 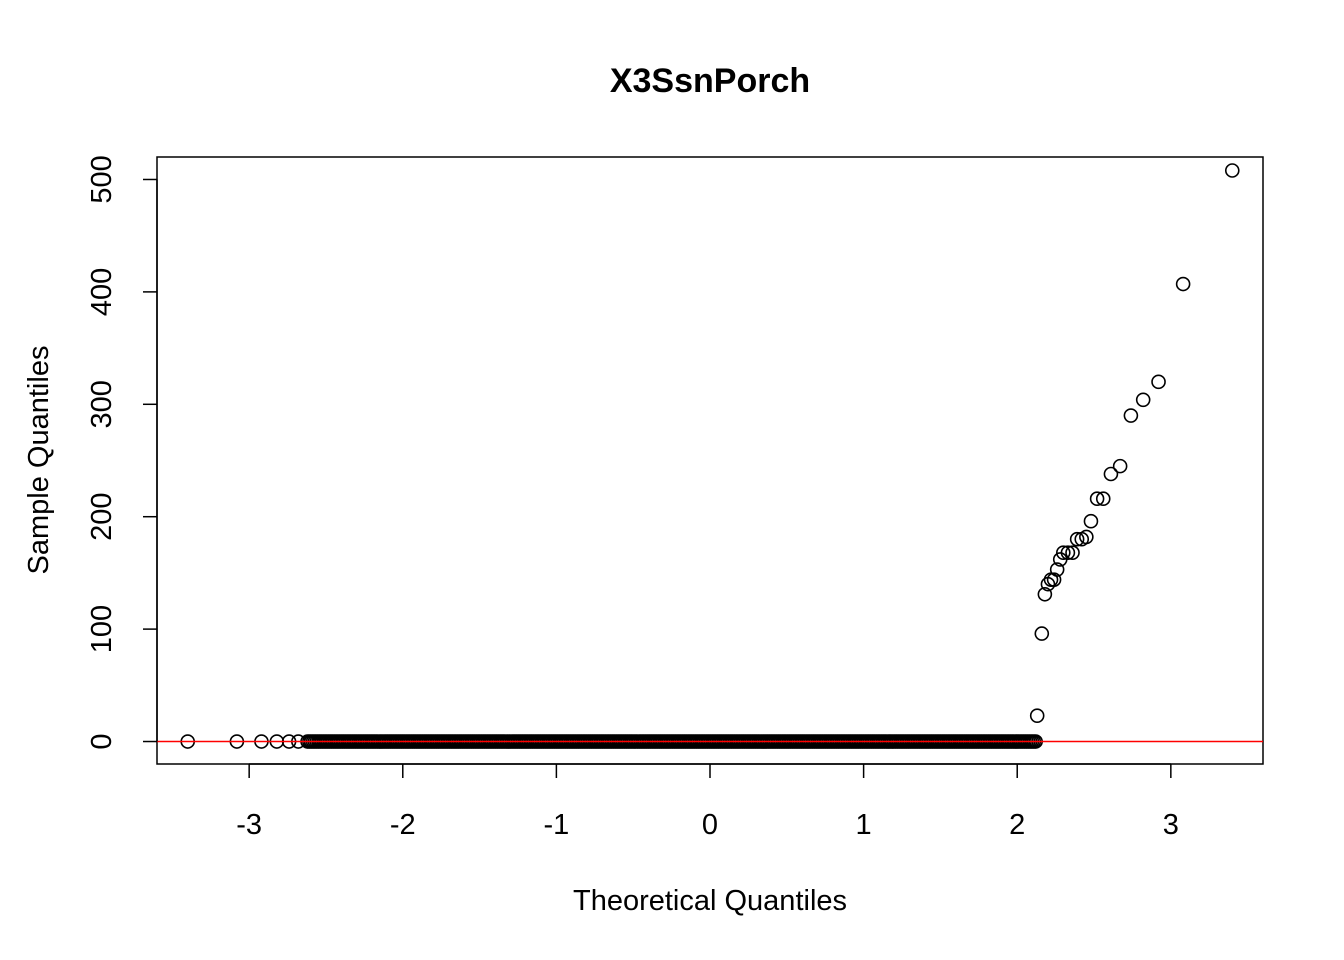 What do you see at coordinates (39, 460) in the screenshot?
I see `y-axis-label: Sample Quantiles` at bounding box center [39, 460].